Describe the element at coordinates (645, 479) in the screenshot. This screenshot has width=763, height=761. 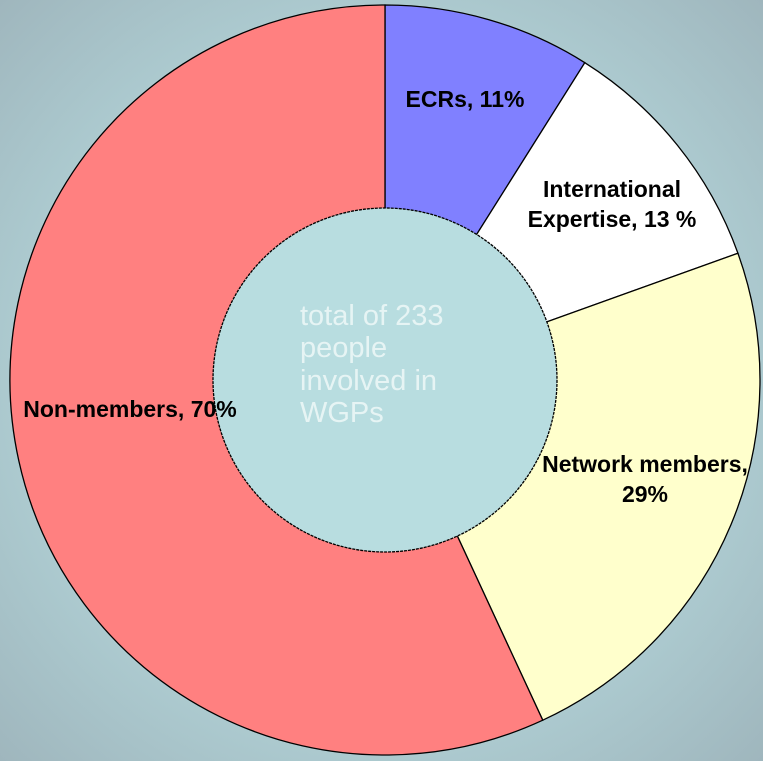
I see `data-label: Network members, 29%` at that location.